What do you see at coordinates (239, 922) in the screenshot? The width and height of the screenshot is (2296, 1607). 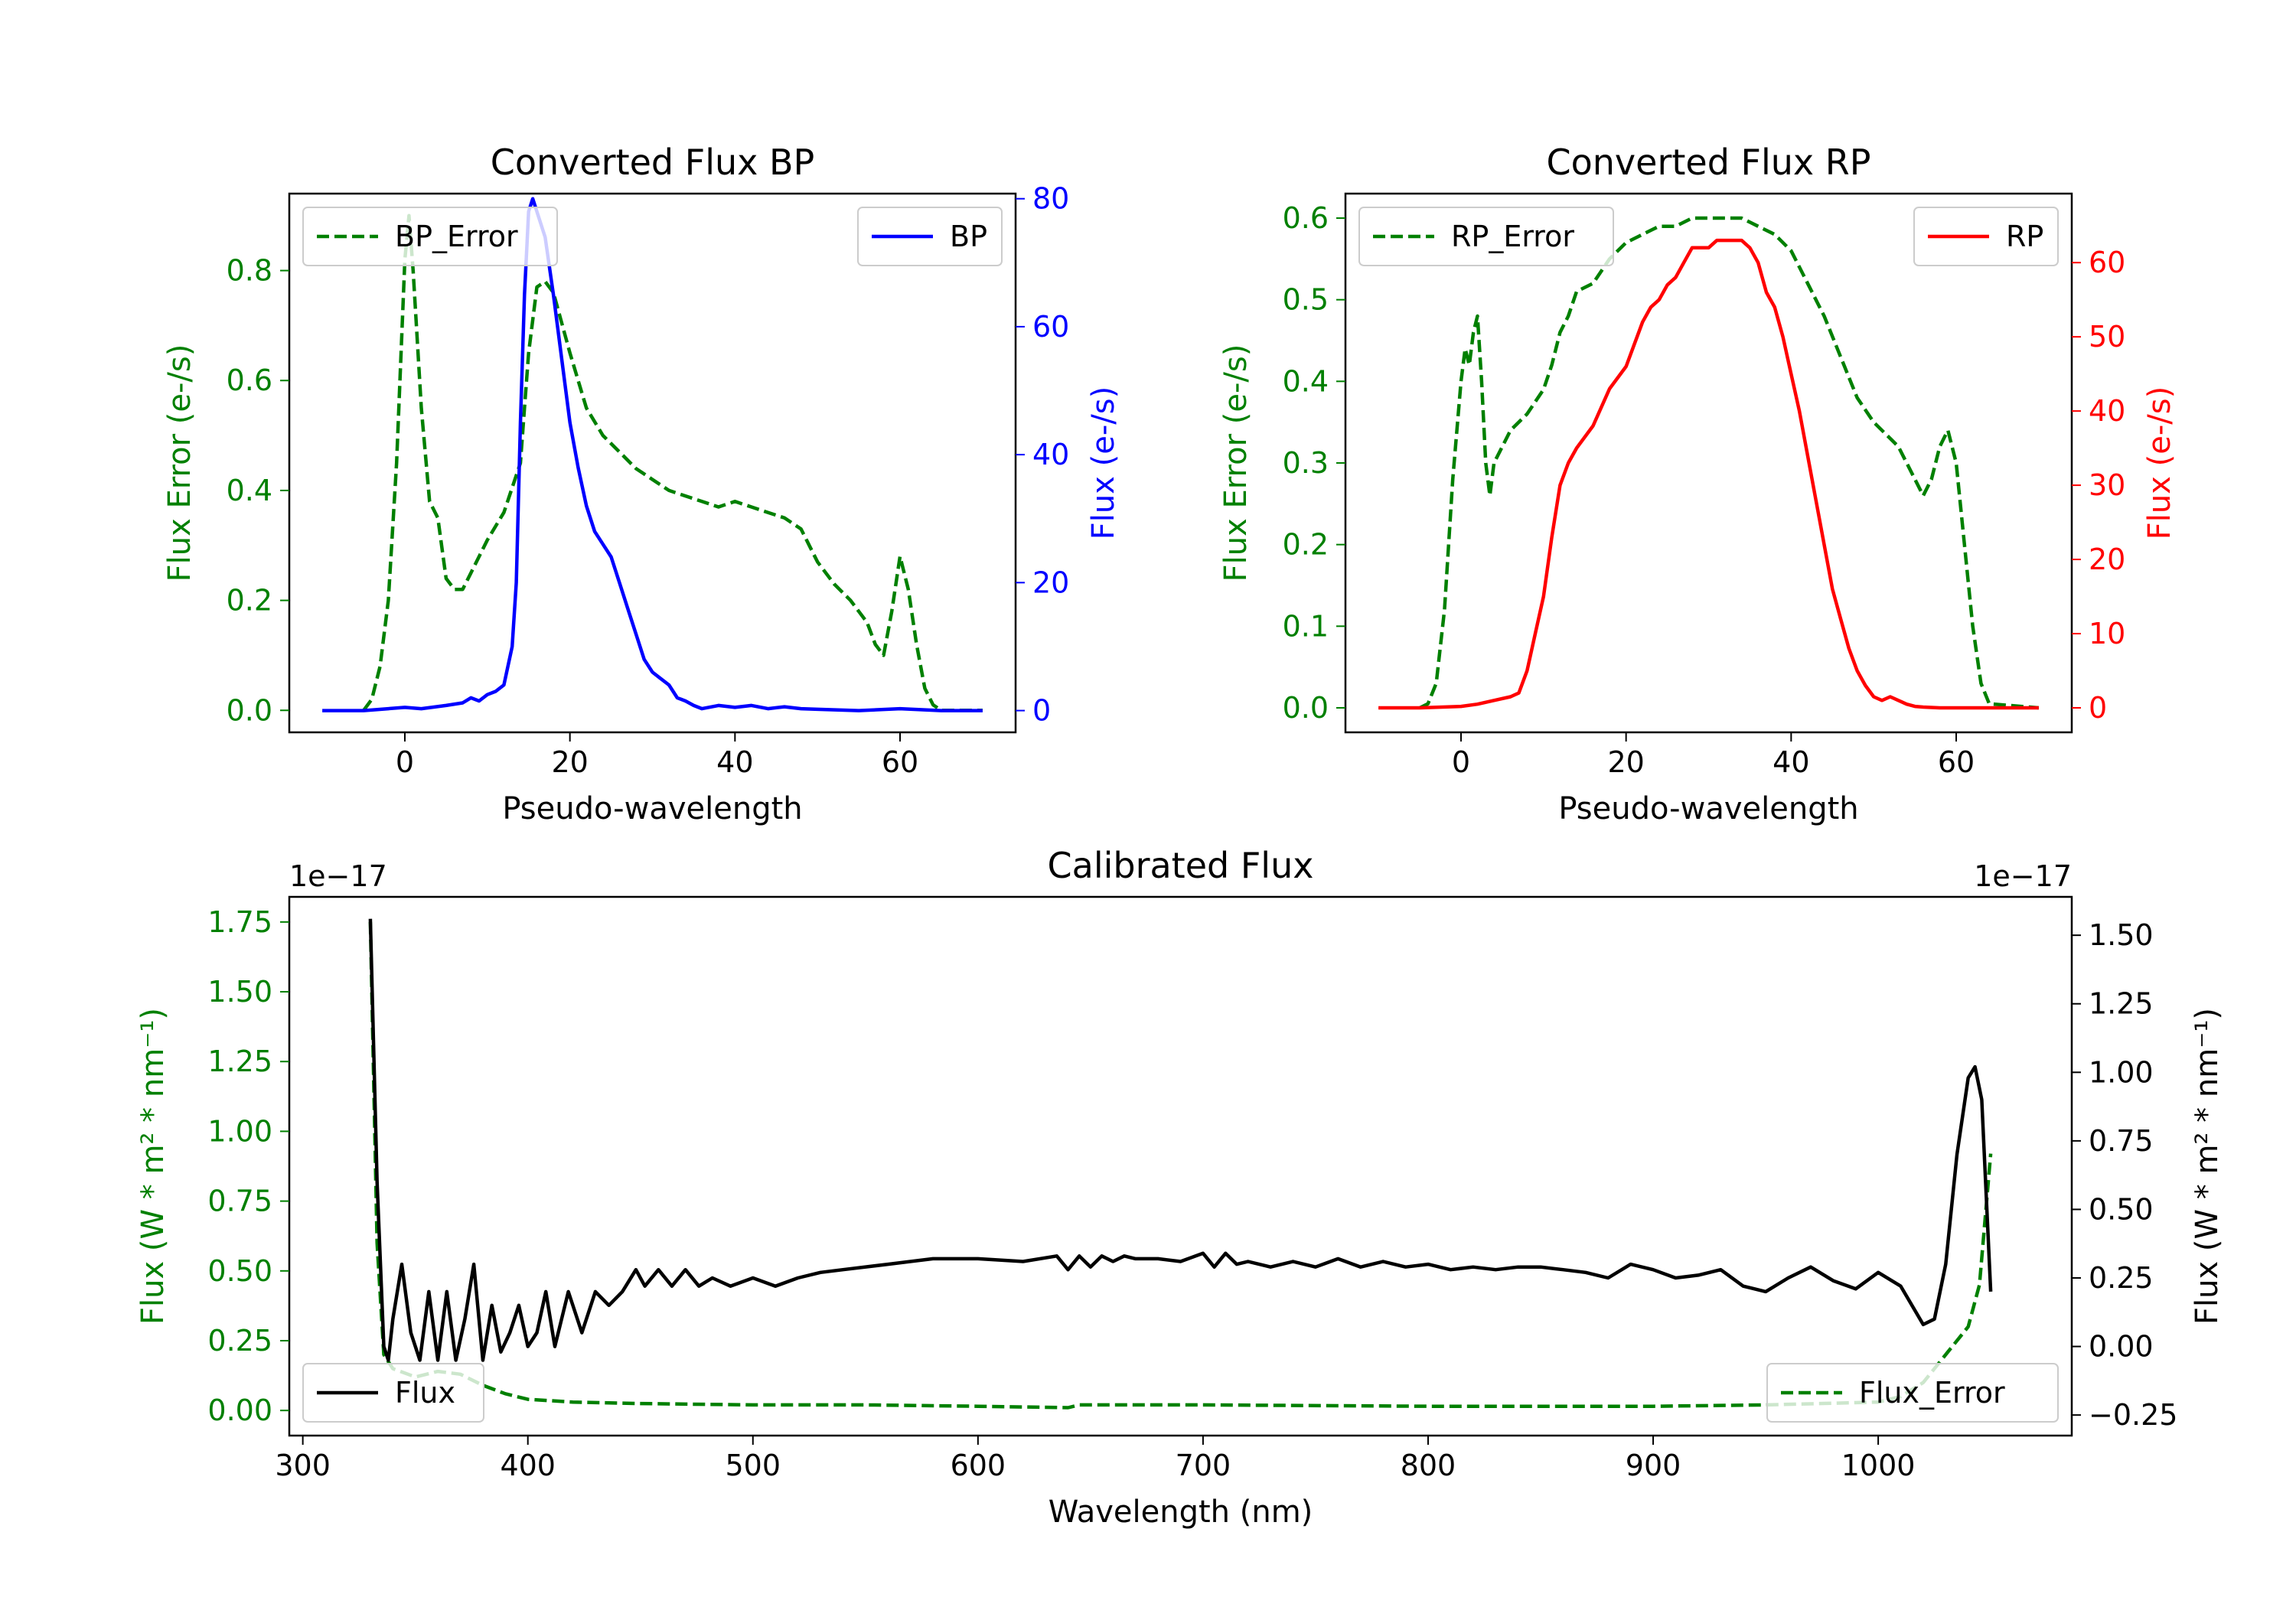 I see `y-left-tick-label: 1.75` at bounding box center [239, 922].